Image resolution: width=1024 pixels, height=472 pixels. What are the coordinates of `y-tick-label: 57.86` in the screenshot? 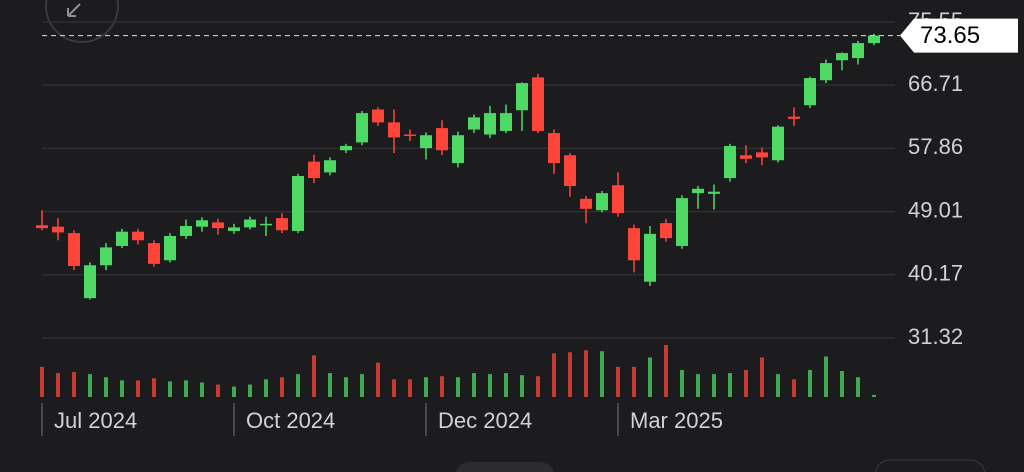 It's located at (935, 146).